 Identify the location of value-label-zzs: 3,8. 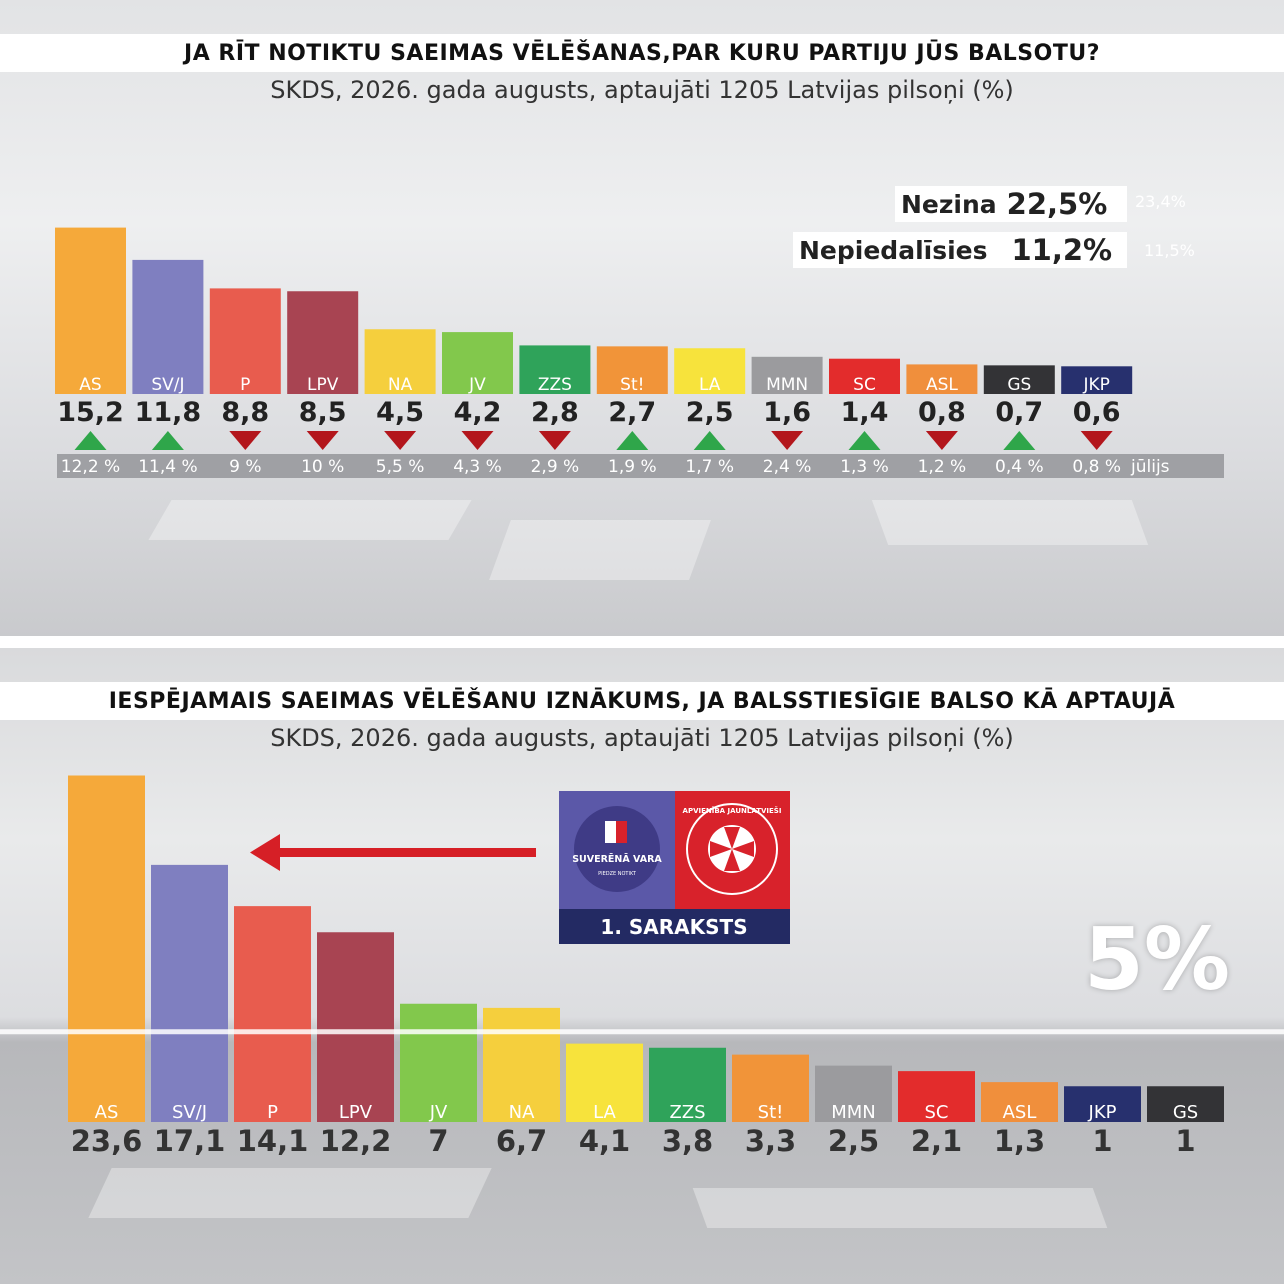
(687, 1141).